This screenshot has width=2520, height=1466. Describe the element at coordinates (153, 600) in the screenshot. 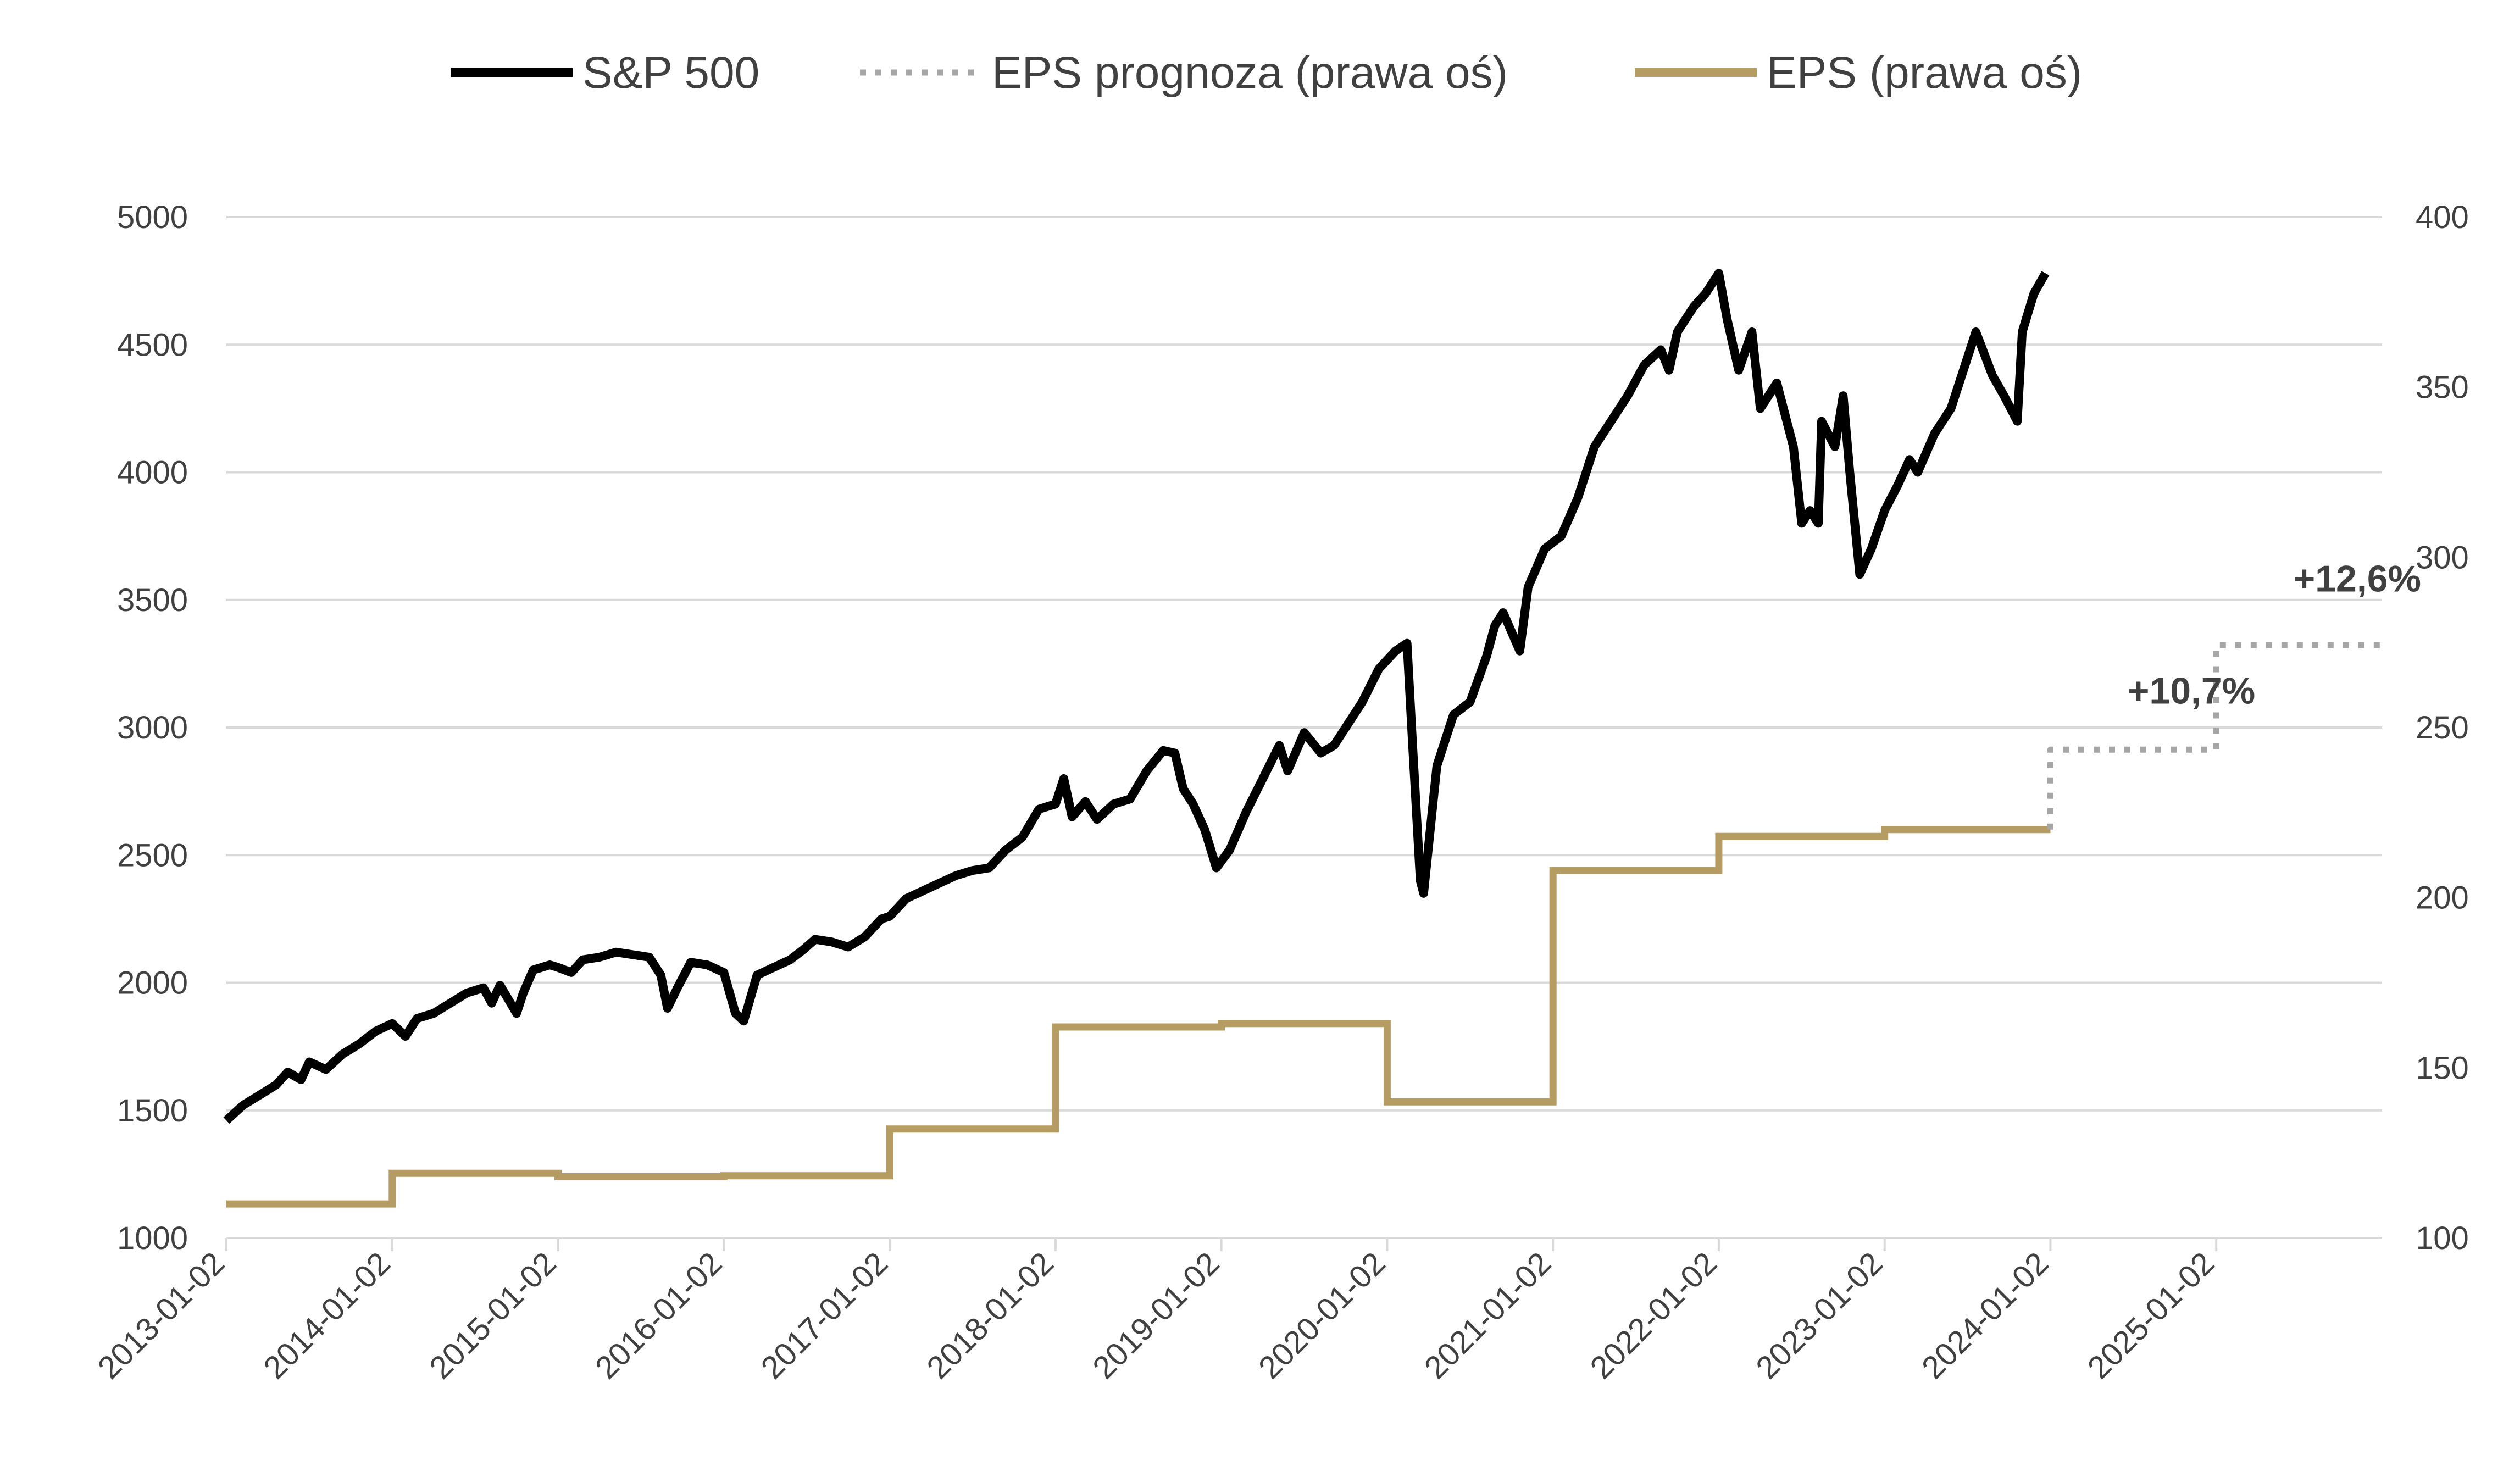

I see `y-left-tick-label: 3500` at that location.